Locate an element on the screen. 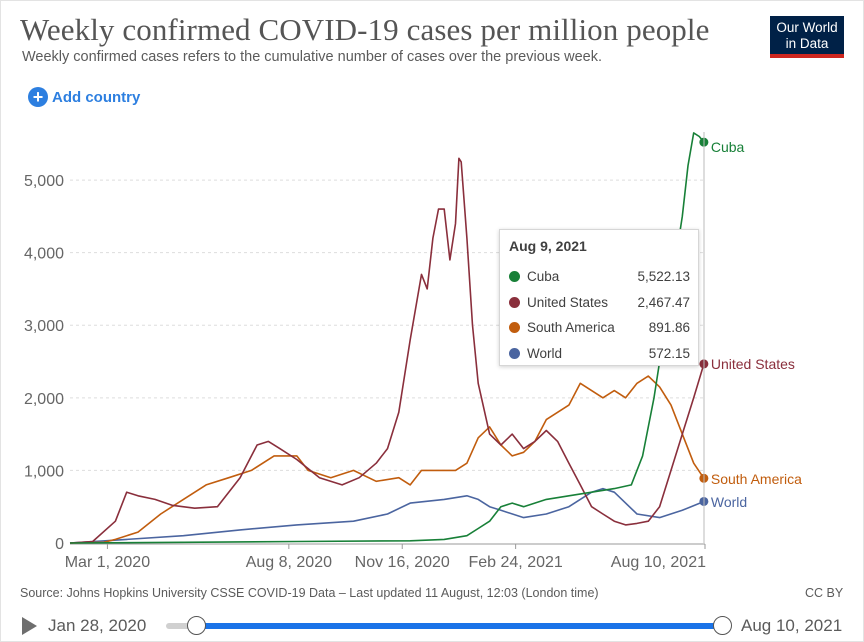  x-tick-label: Feb 24, 2021 is located at coordinates (515, 562).